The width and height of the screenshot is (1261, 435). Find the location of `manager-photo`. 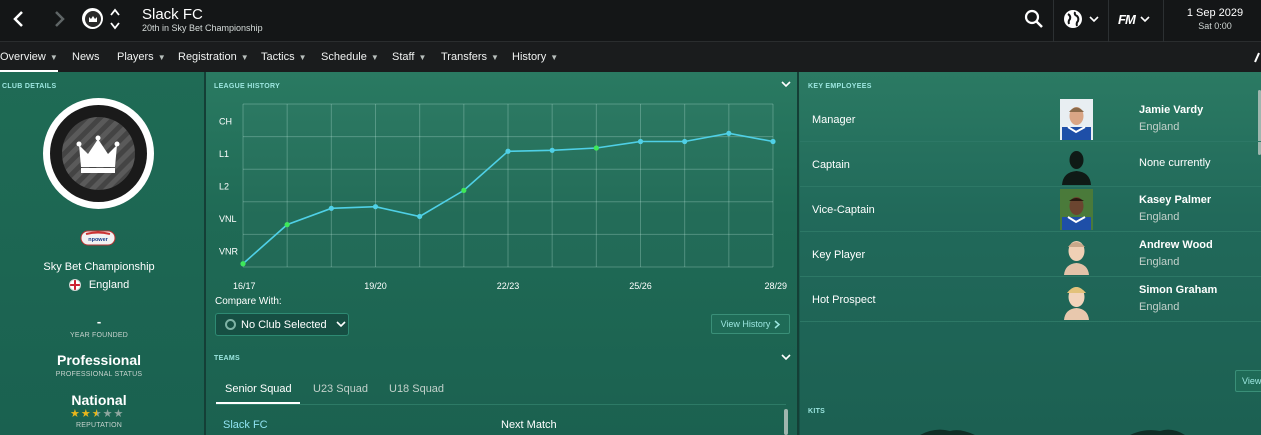

manager-photo is located at coordinates (1076, 119).